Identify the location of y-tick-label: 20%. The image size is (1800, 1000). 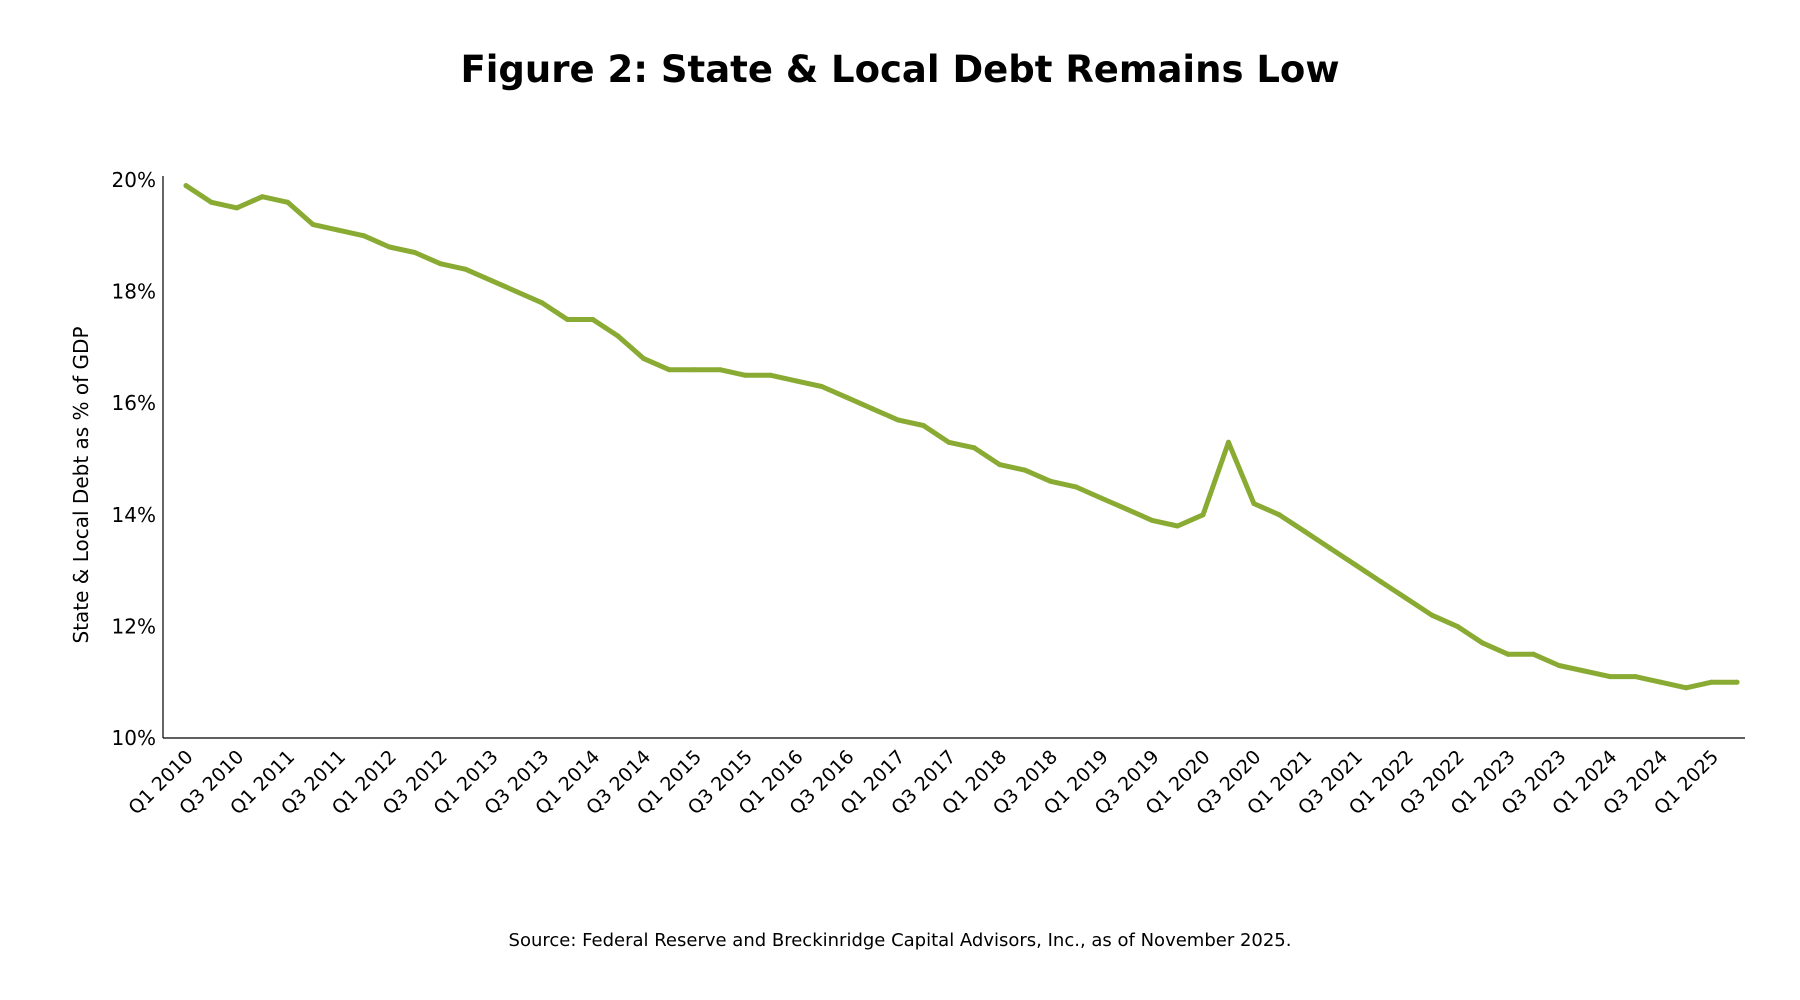
(134, 180).